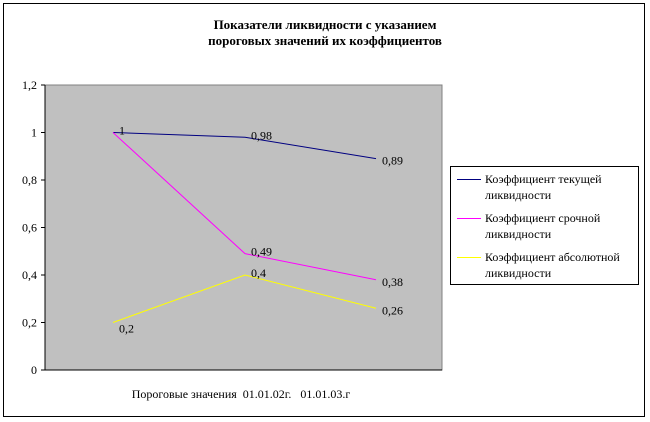 This screenshot has height=422, width=650. I want to click on y-tick-label: 1, so click(34, 133).